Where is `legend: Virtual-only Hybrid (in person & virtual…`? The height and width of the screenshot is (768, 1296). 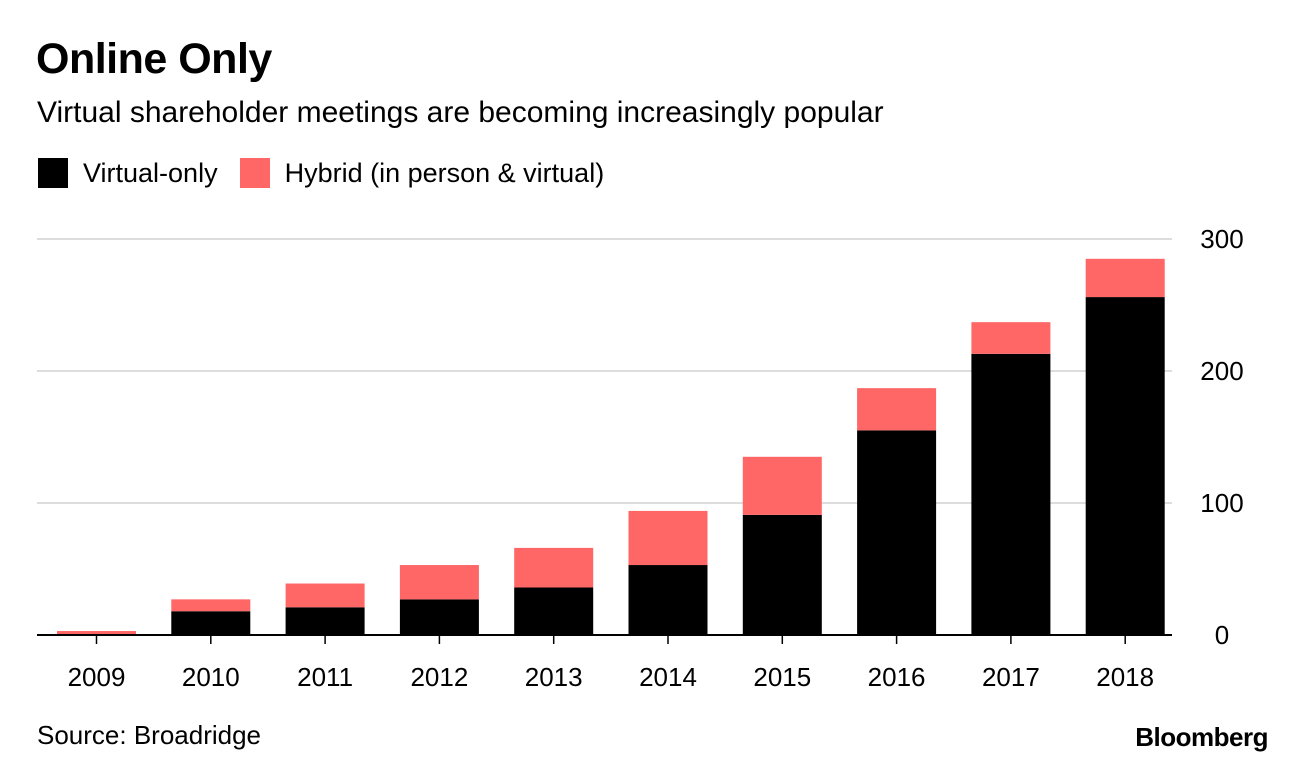 legend: Virtual-only Hybrid (in person & virtual… is located at coordinates (332, 173).